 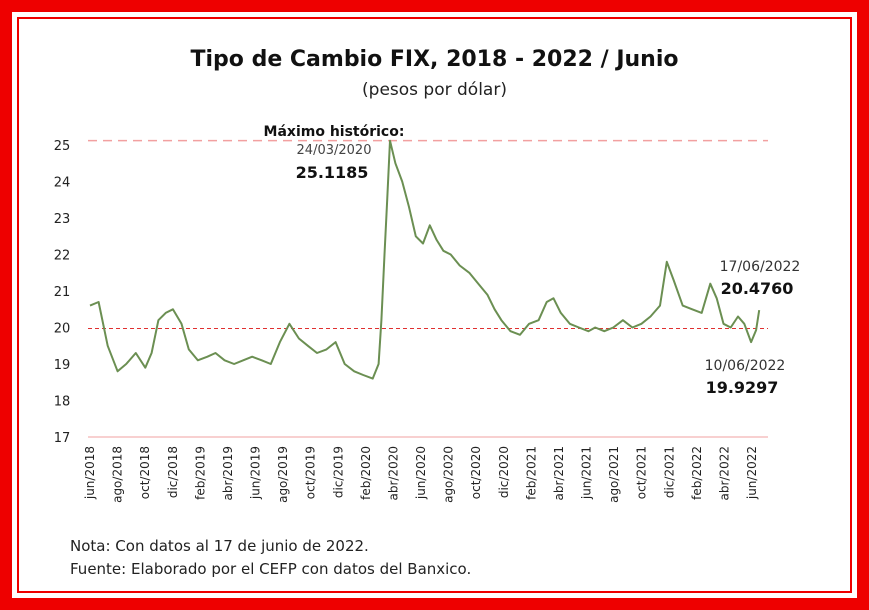 What do you see at coordinates (697, 473) in the screenshot?
I see `x-tick-label: feb/2022` at bounding box center [697, 473].